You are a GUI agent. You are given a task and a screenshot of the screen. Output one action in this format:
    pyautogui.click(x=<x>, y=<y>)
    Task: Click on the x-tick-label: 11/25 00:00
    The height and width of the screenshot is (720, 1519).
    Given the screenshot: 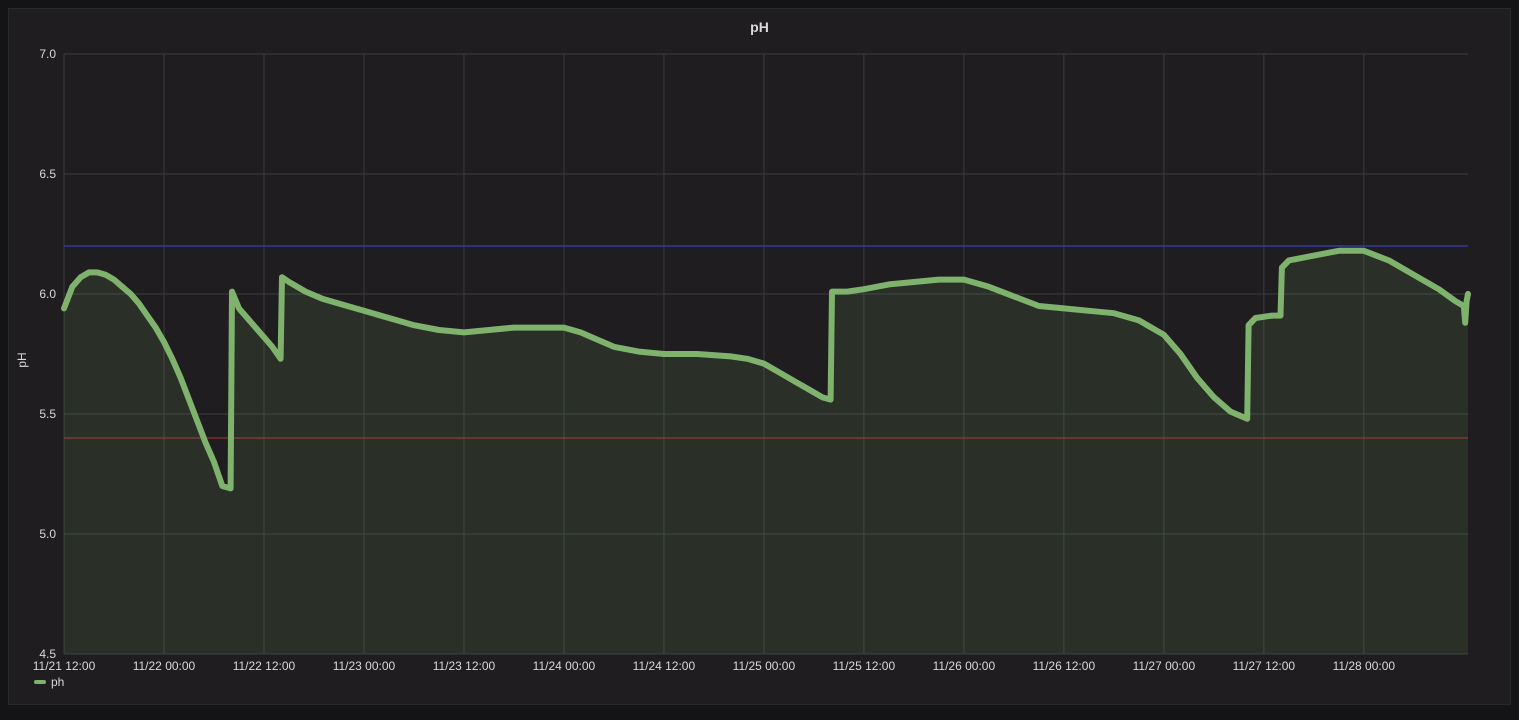 What is the action you would take?
    pyautogui.click(x=764, y=666)
    